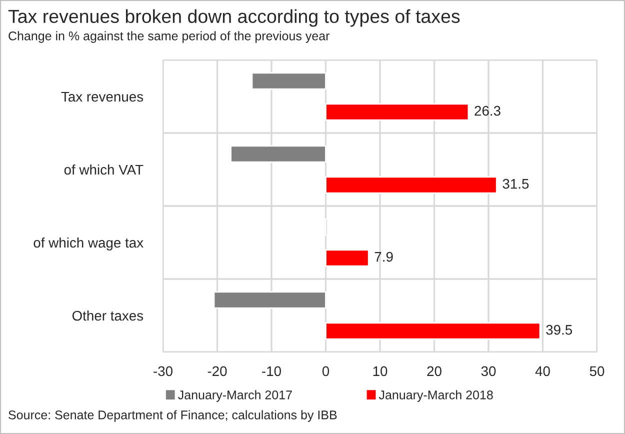 The width and height of the screenshot is (625, 434). What do you see at coordinates (104, 169) in the screenshot?
I see `y-tick-label: of which VAT` at bounding box center [104, 169].